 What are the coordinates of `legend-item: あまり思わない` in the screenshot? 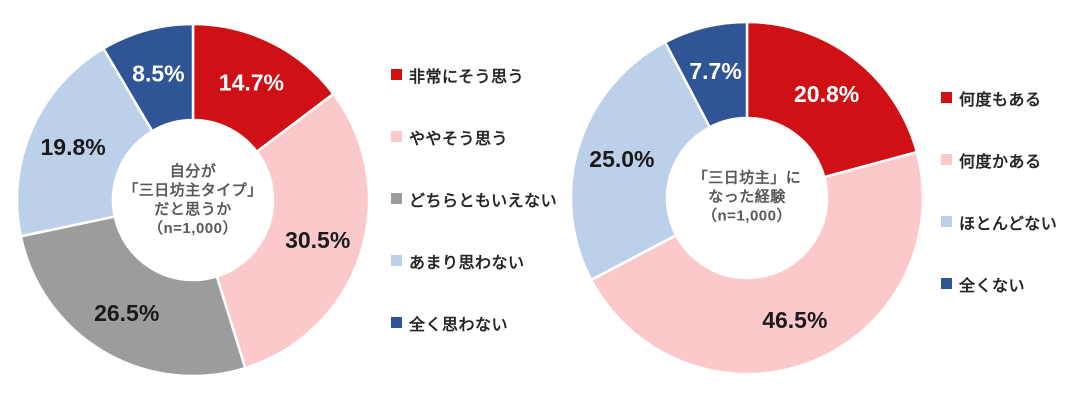 It's located at (474, 261).